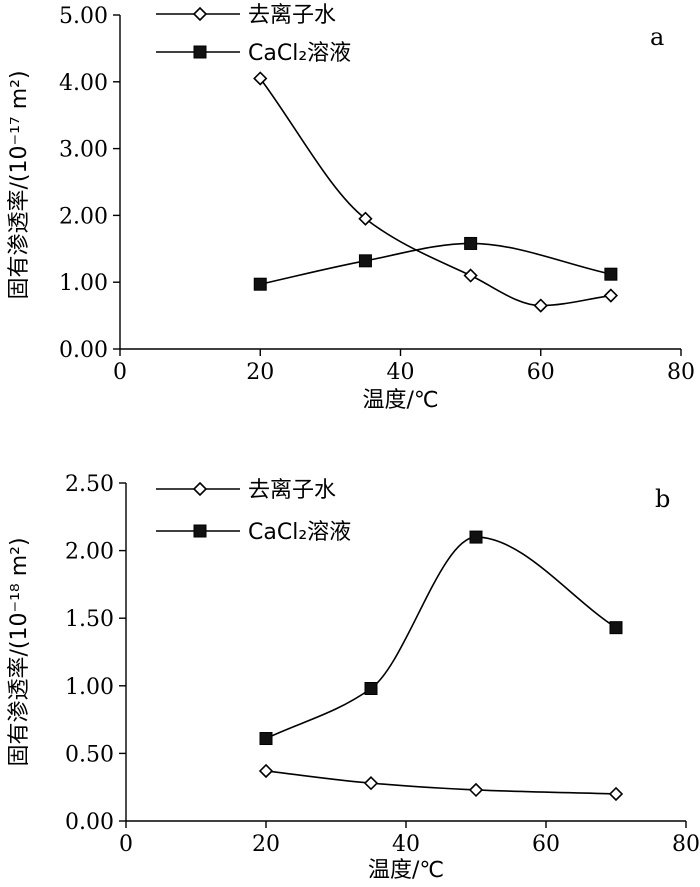 The image size is (700, 887). What do you see at coordinates (83, 150) in the screenshot?
I see `y-tick-label: 3.00` at bounding box center [83, 150].